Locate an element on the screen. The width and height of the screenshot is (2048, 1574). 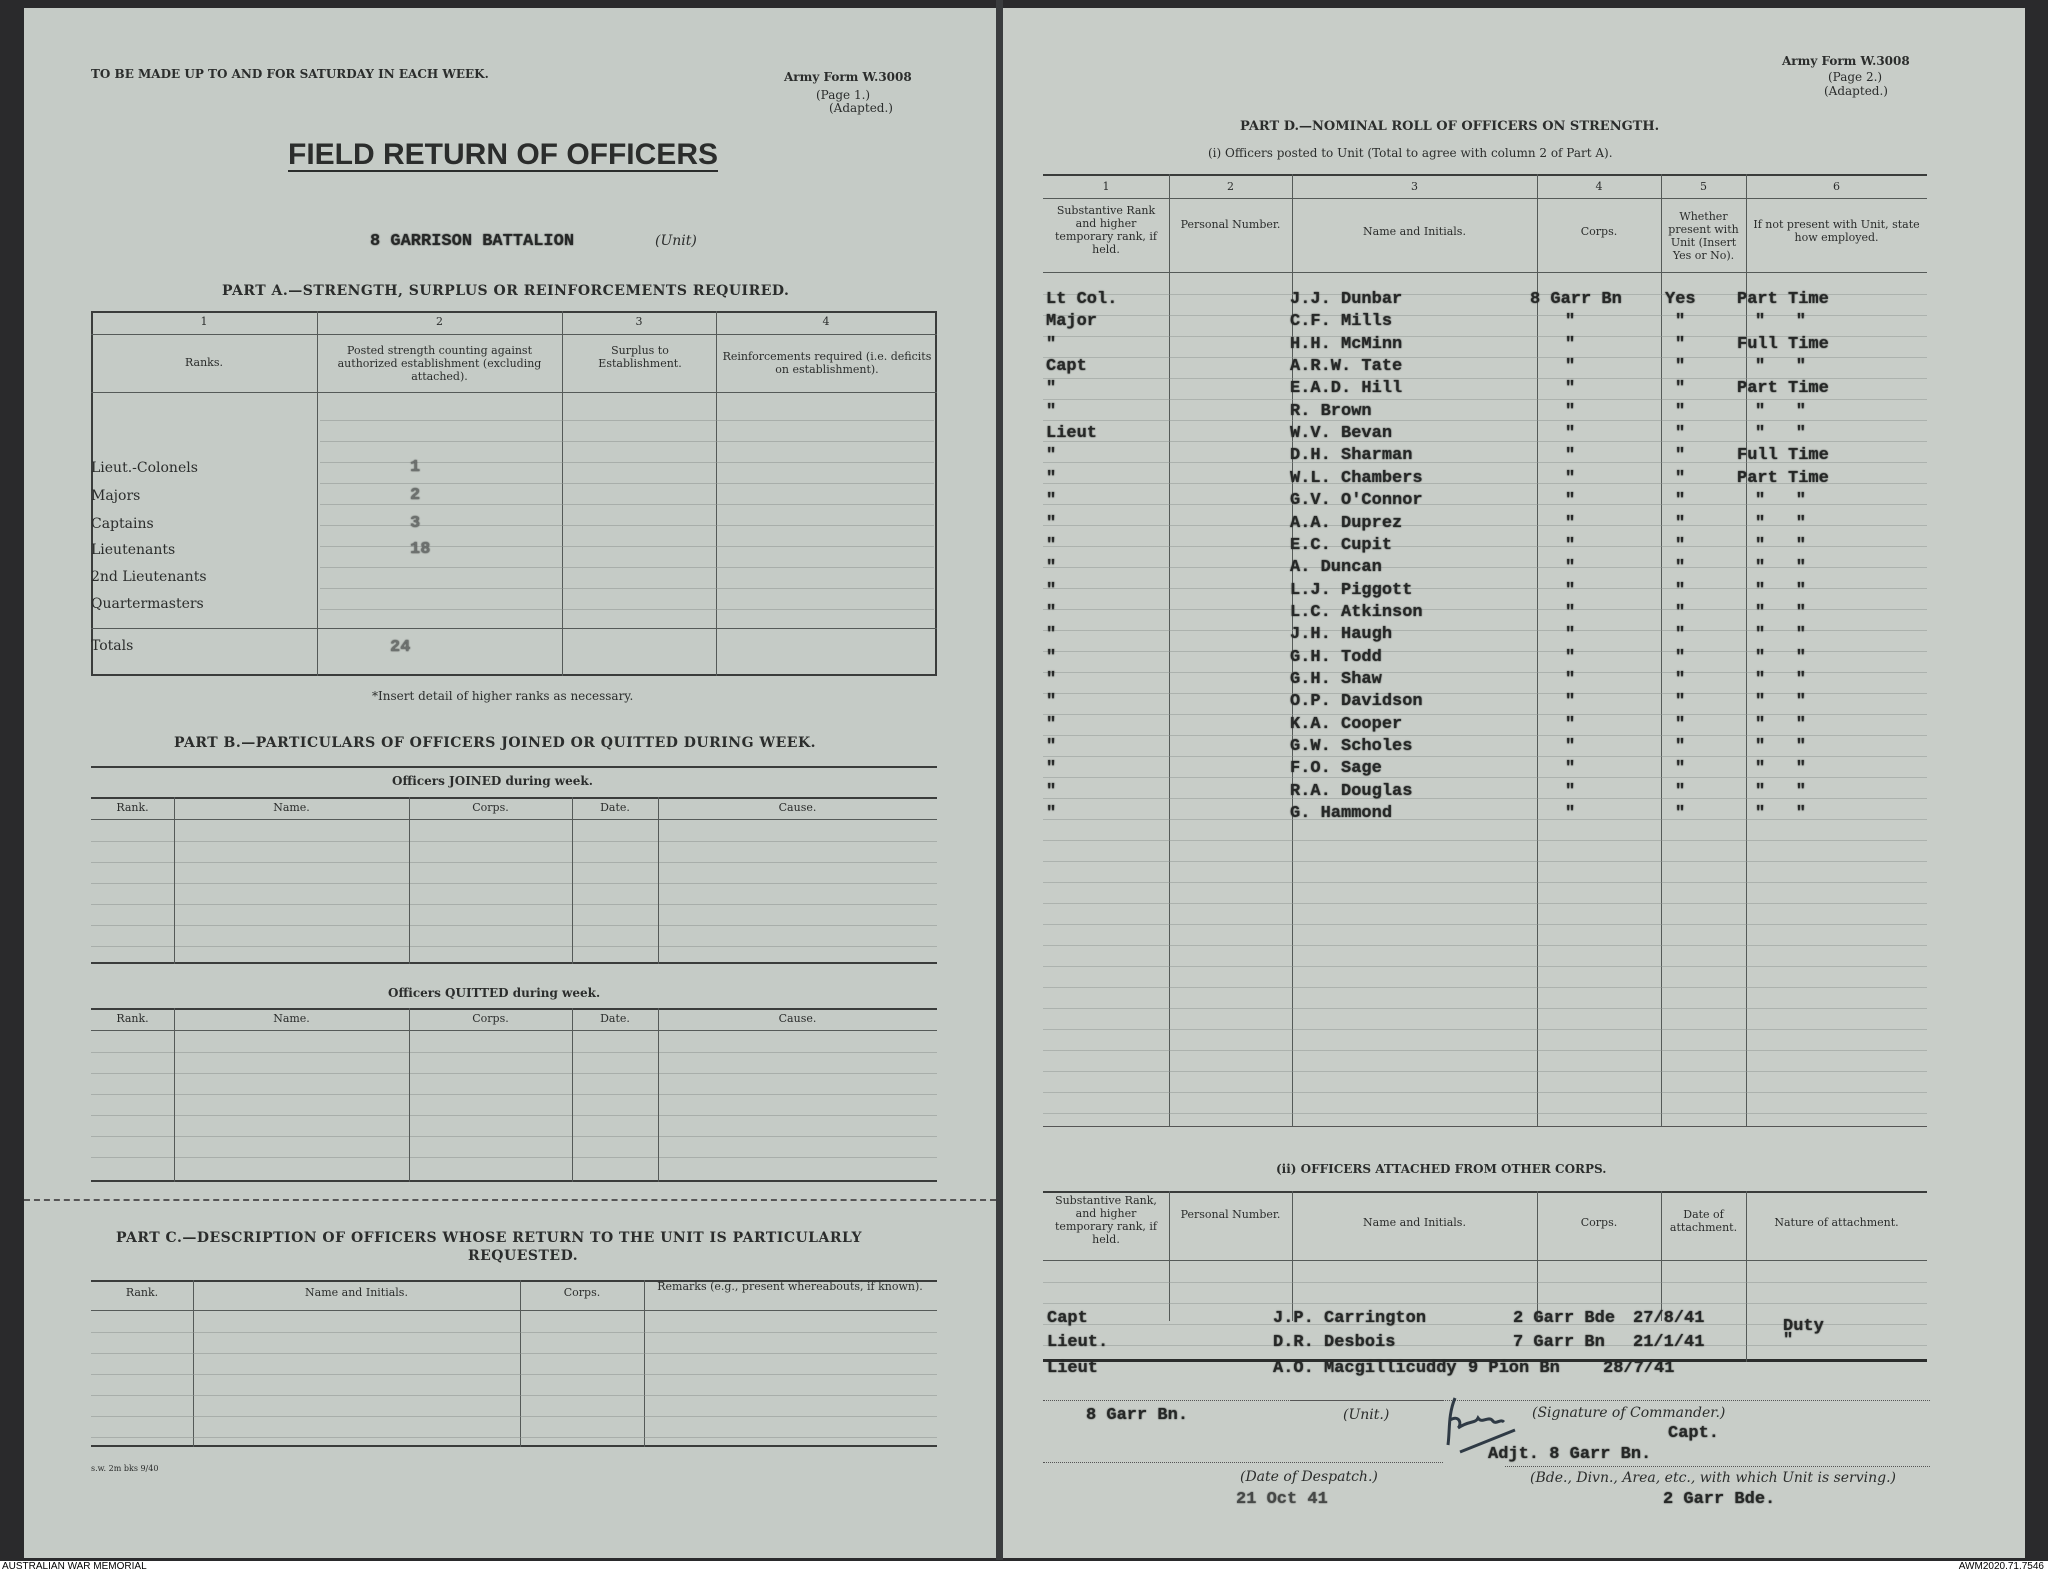
officer-row: " D.H. Sharman " " Full Time is located at coordinates (1485, 457).